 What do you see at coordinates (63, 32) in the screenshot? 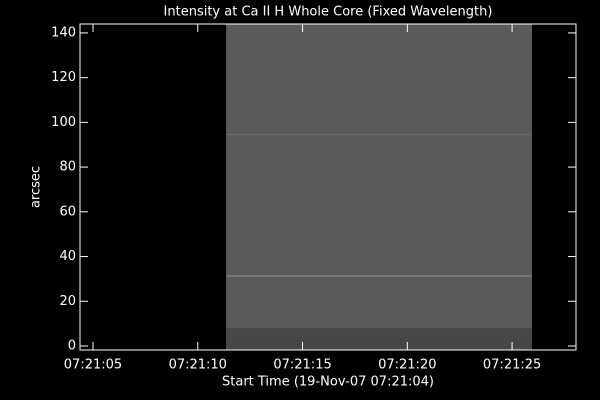
I see `y-tick-label: 140` at bounding box center [63, 32].